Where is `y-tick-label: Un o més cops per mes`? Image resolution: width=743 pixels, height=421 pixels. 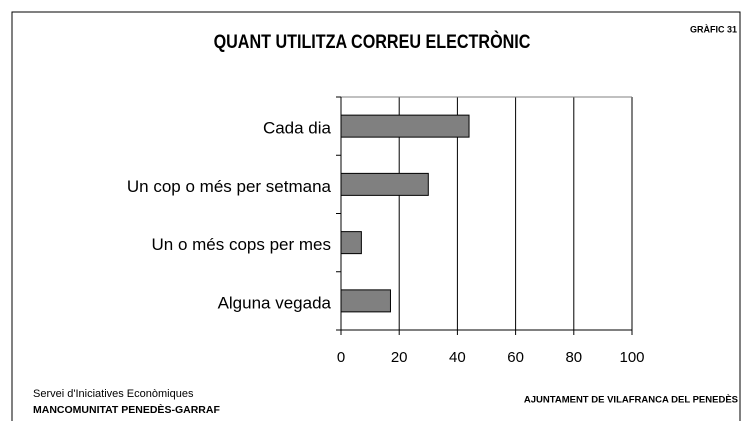
y-tick-label: Un o més cops per mes is located at coordinates (241, 244).